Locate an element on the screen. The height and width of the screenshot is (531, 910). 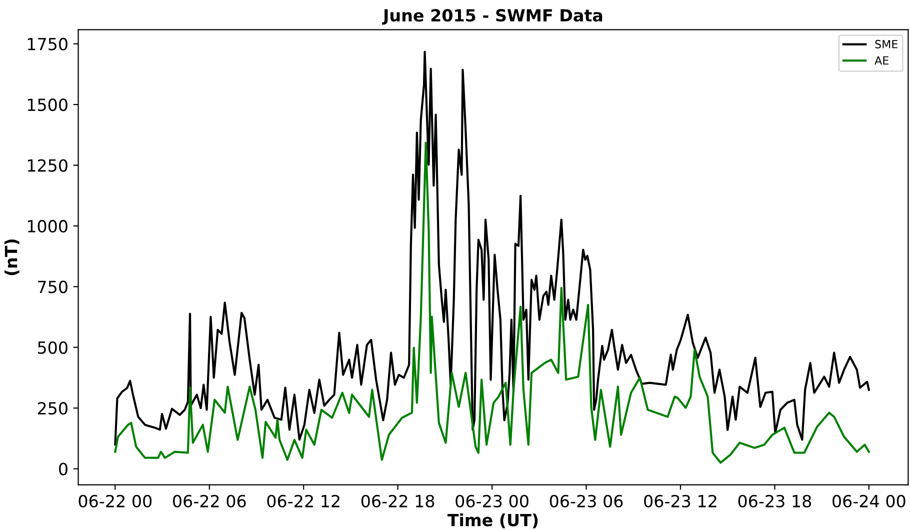
y-tick-label: 1250 is located at coordinates (48, 165).